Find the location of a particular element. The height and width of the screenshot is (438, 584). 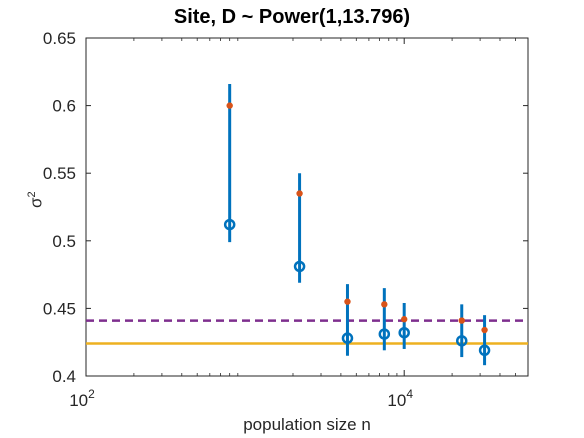

y-tick-label: 0.45 is located at coordinates (59, 308).